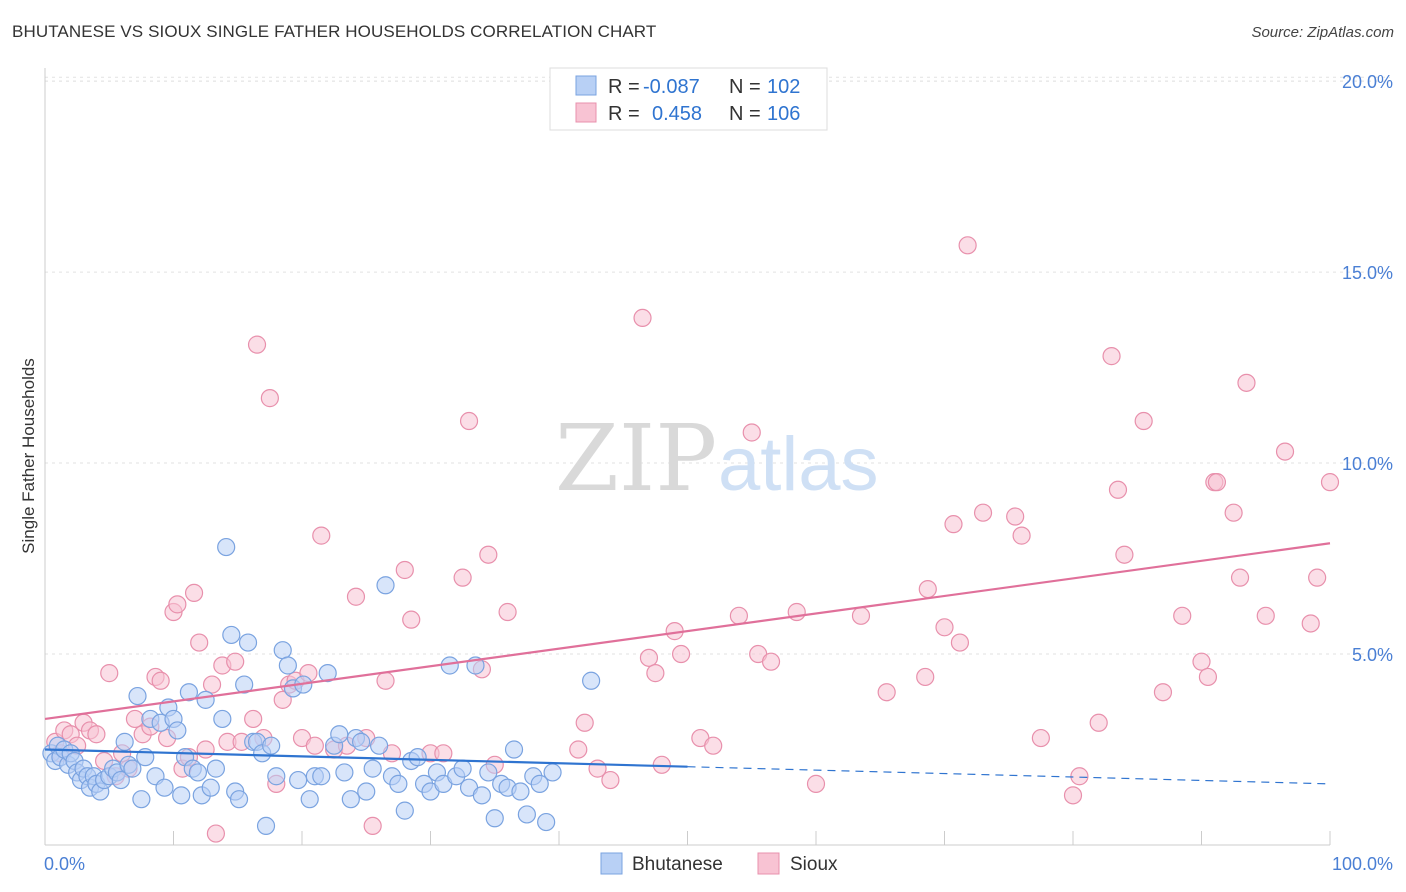  What do you see at coordinates (745, 87) in the screenshot?
I see `legend-n-label-1: N =` at bounding box center [745, 87].